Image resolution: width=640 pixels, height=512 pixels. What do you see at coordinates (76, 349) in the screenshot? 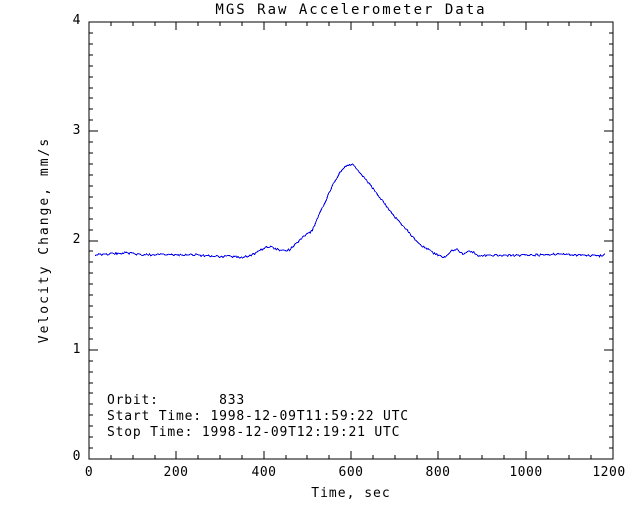
I see `y-tick-label-1: 1` at bounding box center [76, 349].